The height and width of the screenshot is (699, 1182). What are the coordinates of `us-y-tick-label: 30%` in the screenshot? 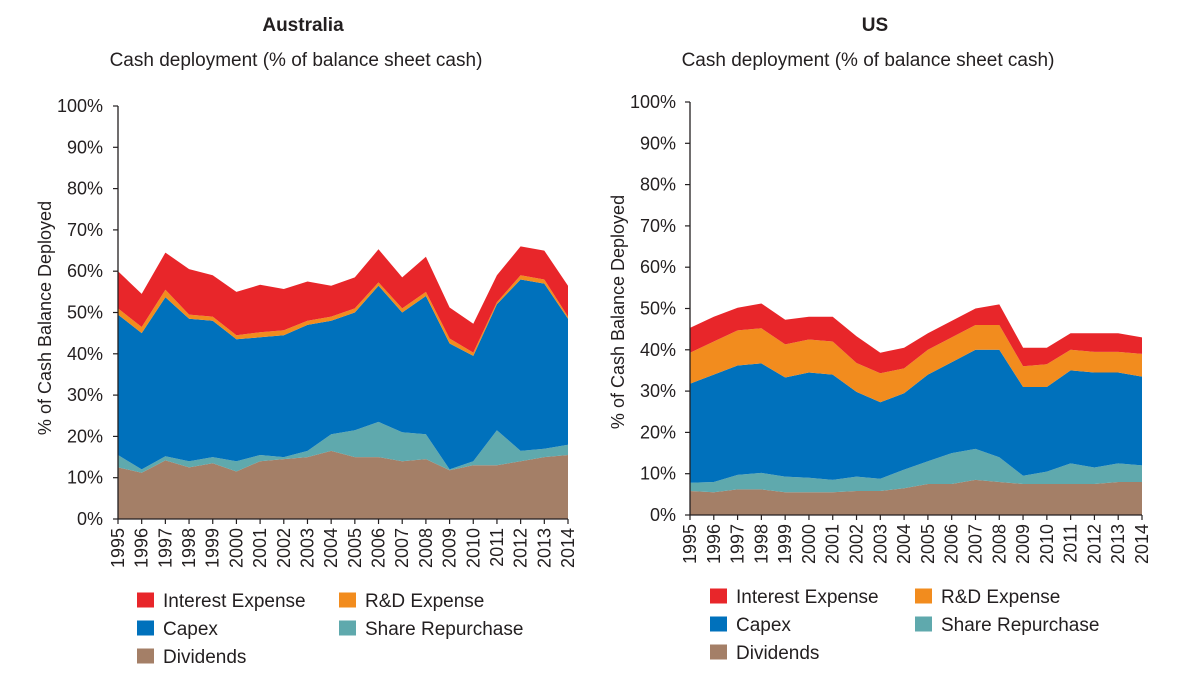 It's located at (658, 391).